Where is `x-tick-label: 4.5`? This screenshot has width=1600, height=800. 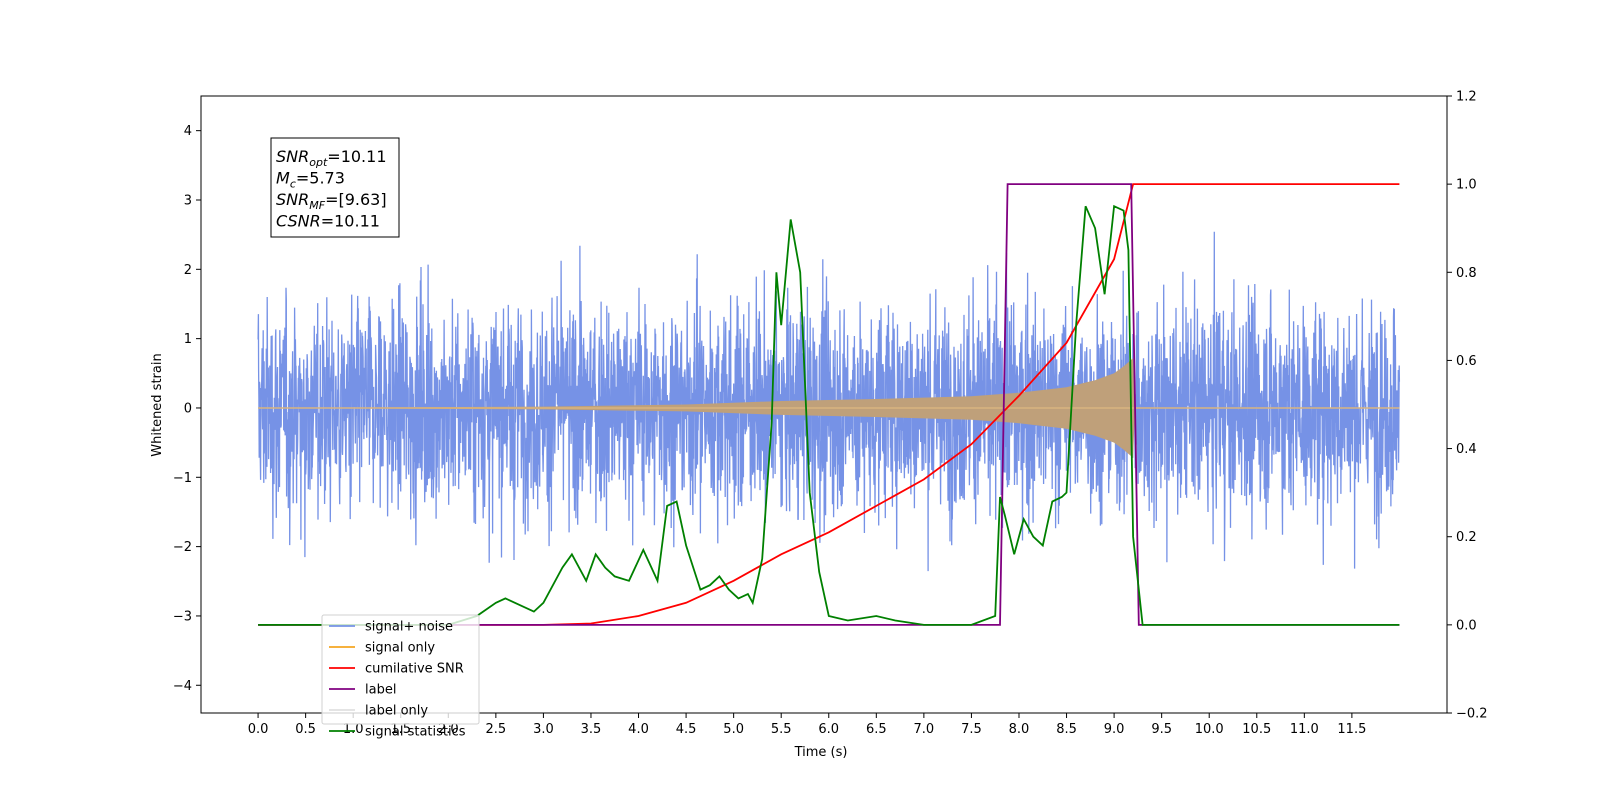 x-tick-label: 4.5 is located at coordinates (686, 729).